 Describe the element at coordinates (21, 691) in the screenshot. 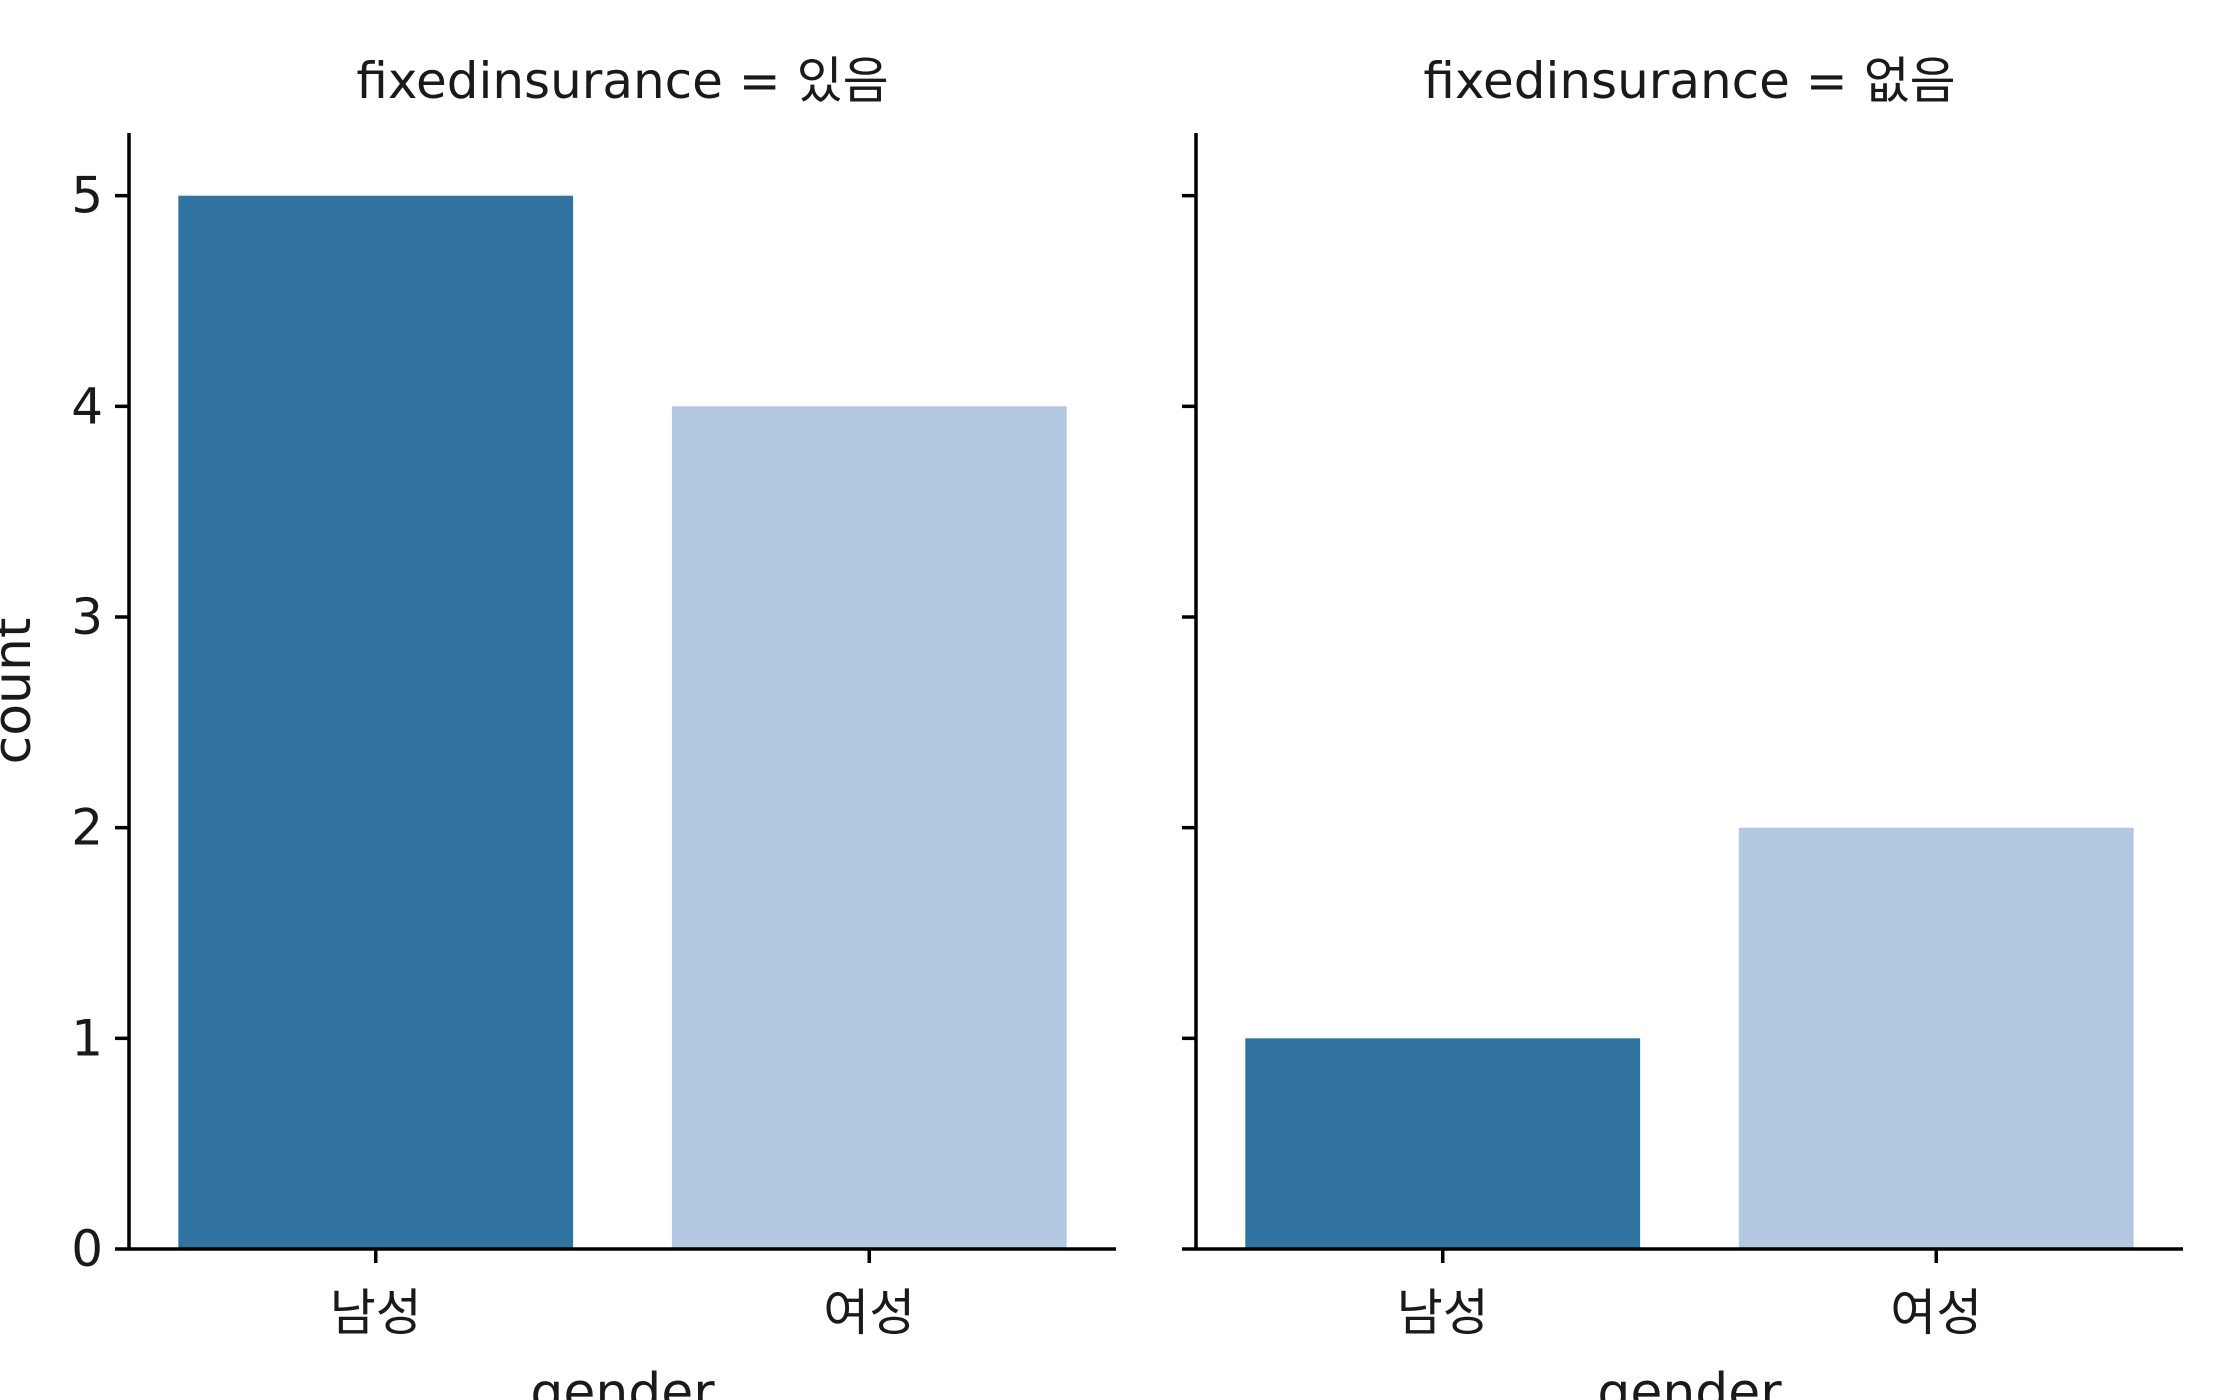

I see `y-axis-label: count` at that location.